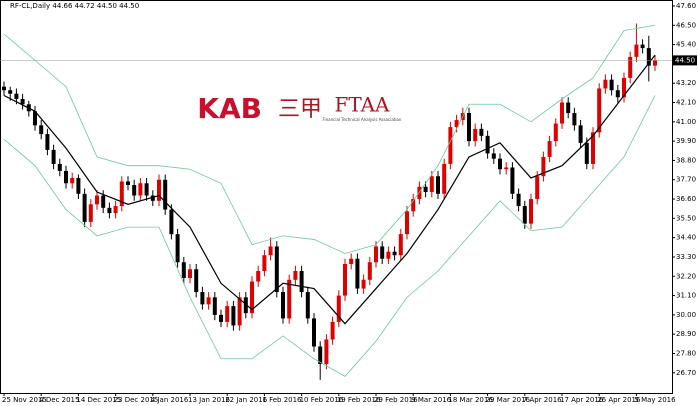  Describe the element at coordinates (59, 400) in the screenshot. I see `x-tick-label: 4 Dec 2015` at that location.